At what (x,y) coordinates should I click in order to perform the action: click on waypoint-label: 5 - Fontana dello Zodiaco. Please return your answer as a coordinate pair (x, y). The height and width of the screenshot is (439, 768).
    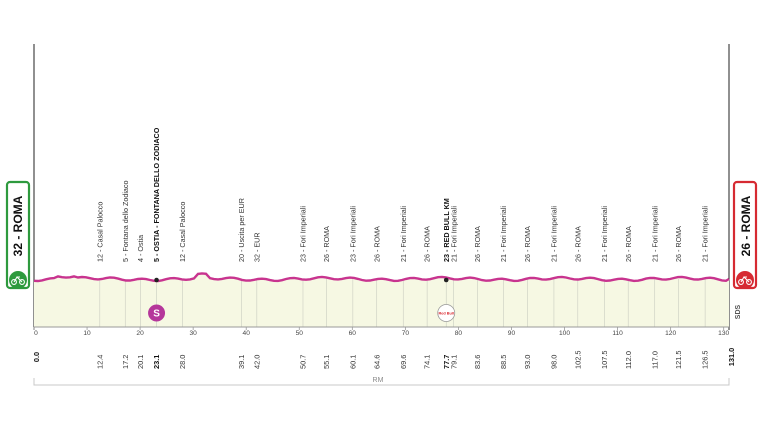
    Looking at the image, I should click on (125, 221).